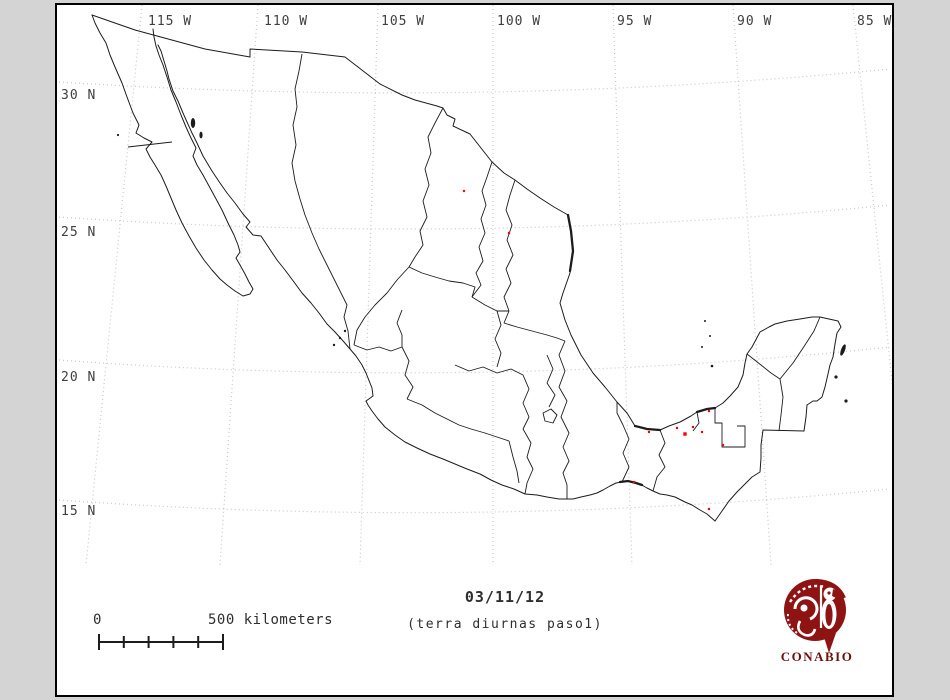  I want to click on lagoon-coast-layer, so click(641, 350).